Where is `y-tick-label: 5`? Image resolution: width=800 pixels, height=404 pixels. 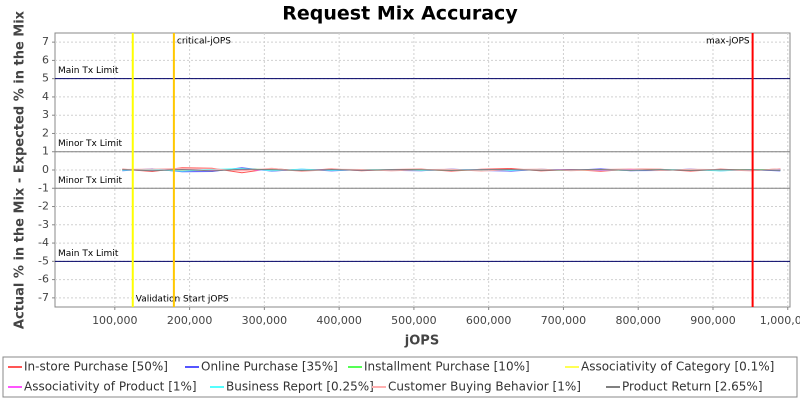 y-tick-label: 5 is located at coordinates (45, 78).